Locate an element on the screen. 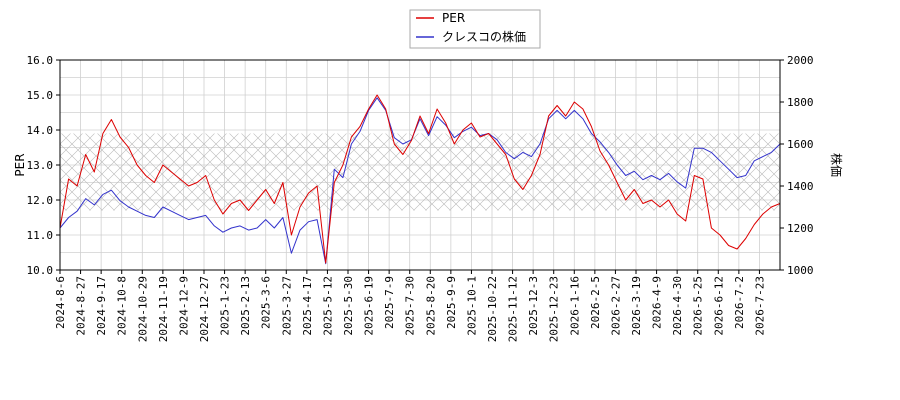  y-tick-label-left: 15.0 is located at coordinates (40, 95).